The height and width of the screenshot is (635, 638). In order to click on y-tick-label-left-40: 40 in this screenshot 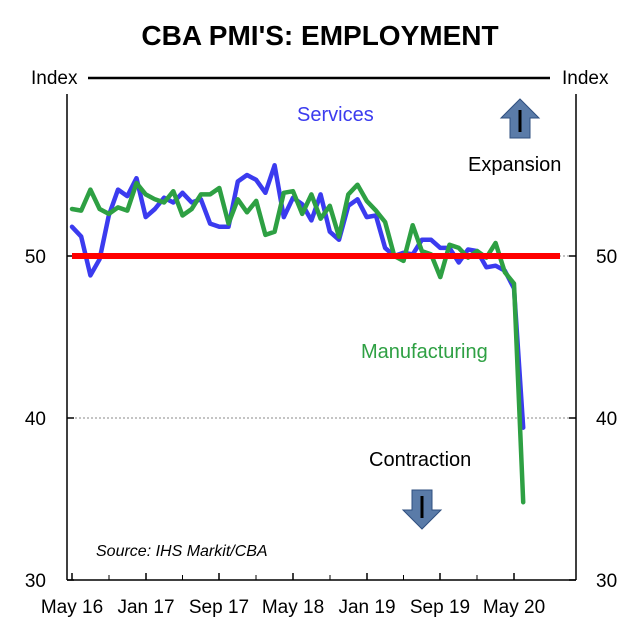, I will do `click(35, 419)`.